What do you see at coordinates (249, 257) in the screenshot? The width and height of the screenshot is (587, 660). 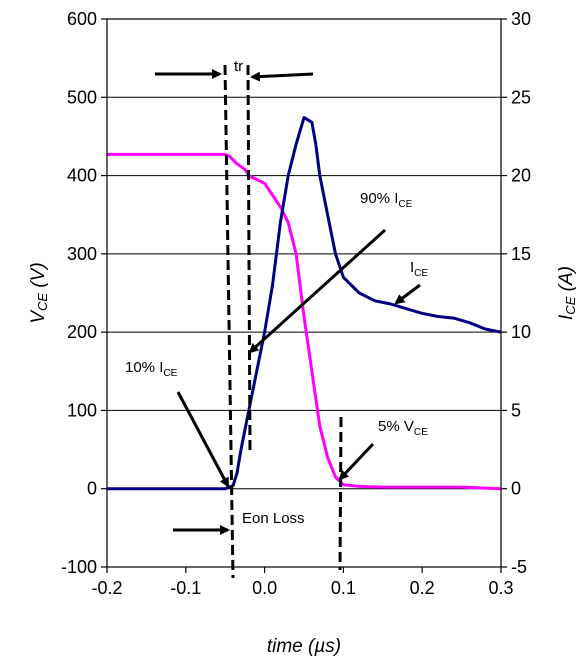 I see `tr-end-dashed-line` at bounding box center [249, 257].